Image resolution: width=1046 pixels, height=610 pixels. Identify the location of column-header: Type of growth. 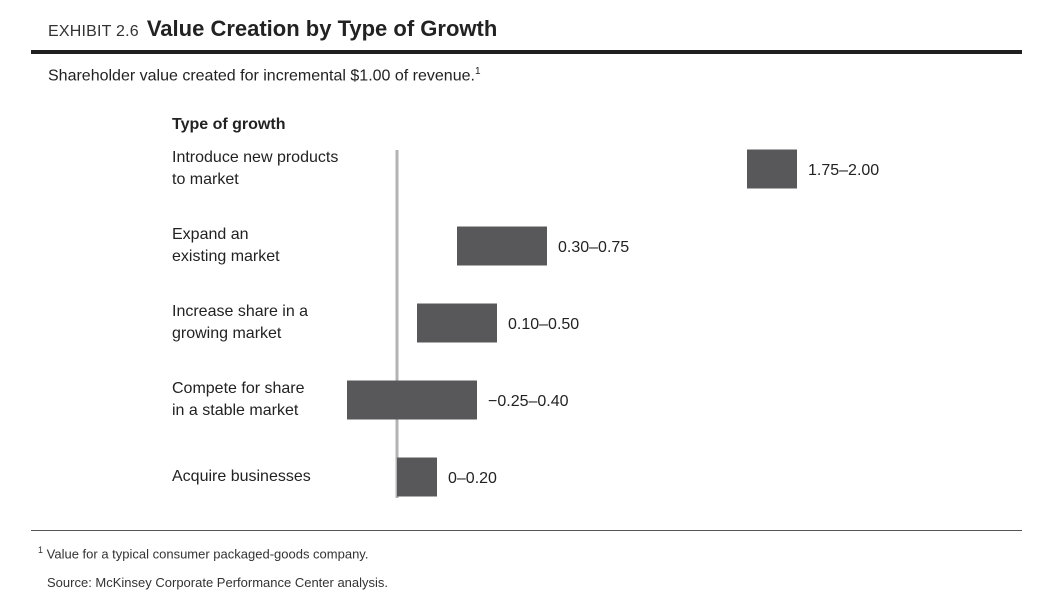
(229, 124).